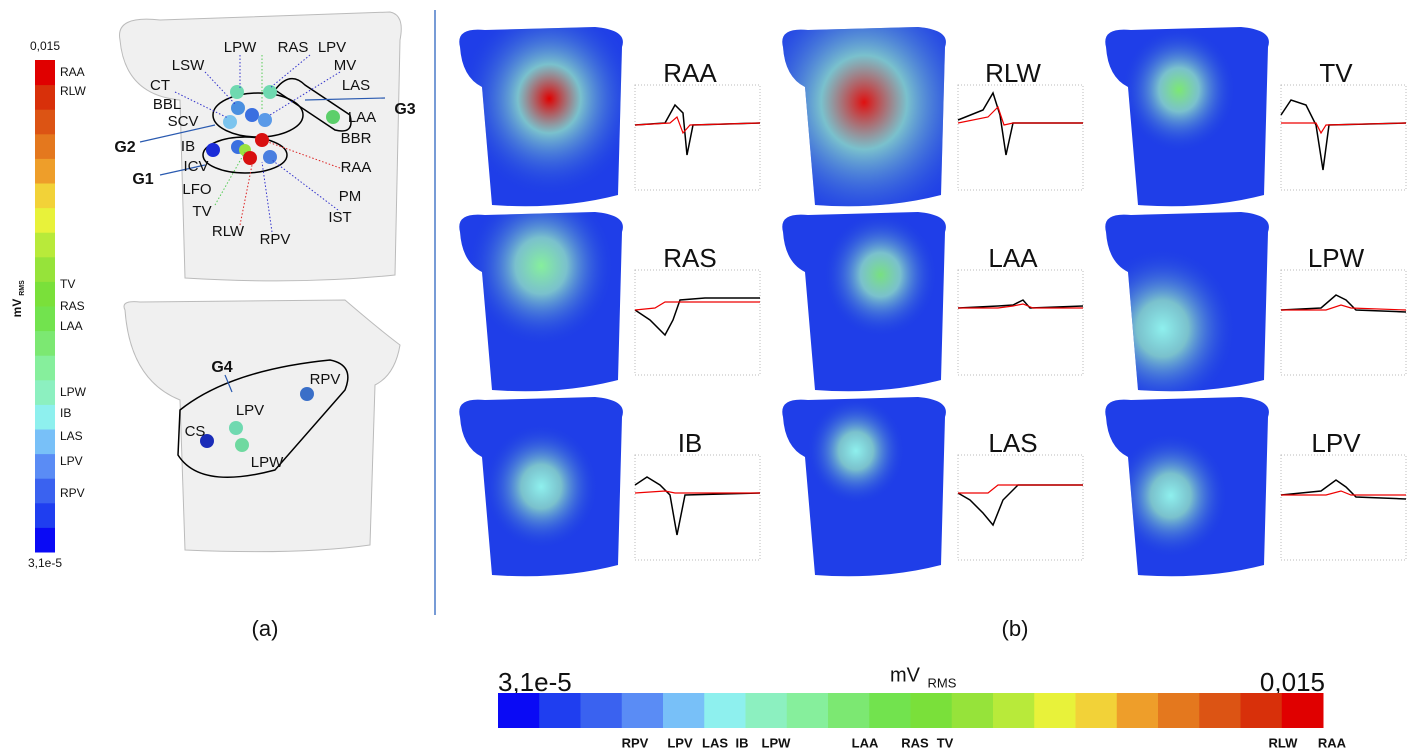  I want to click on map-label: TV, so click(1336, 73).